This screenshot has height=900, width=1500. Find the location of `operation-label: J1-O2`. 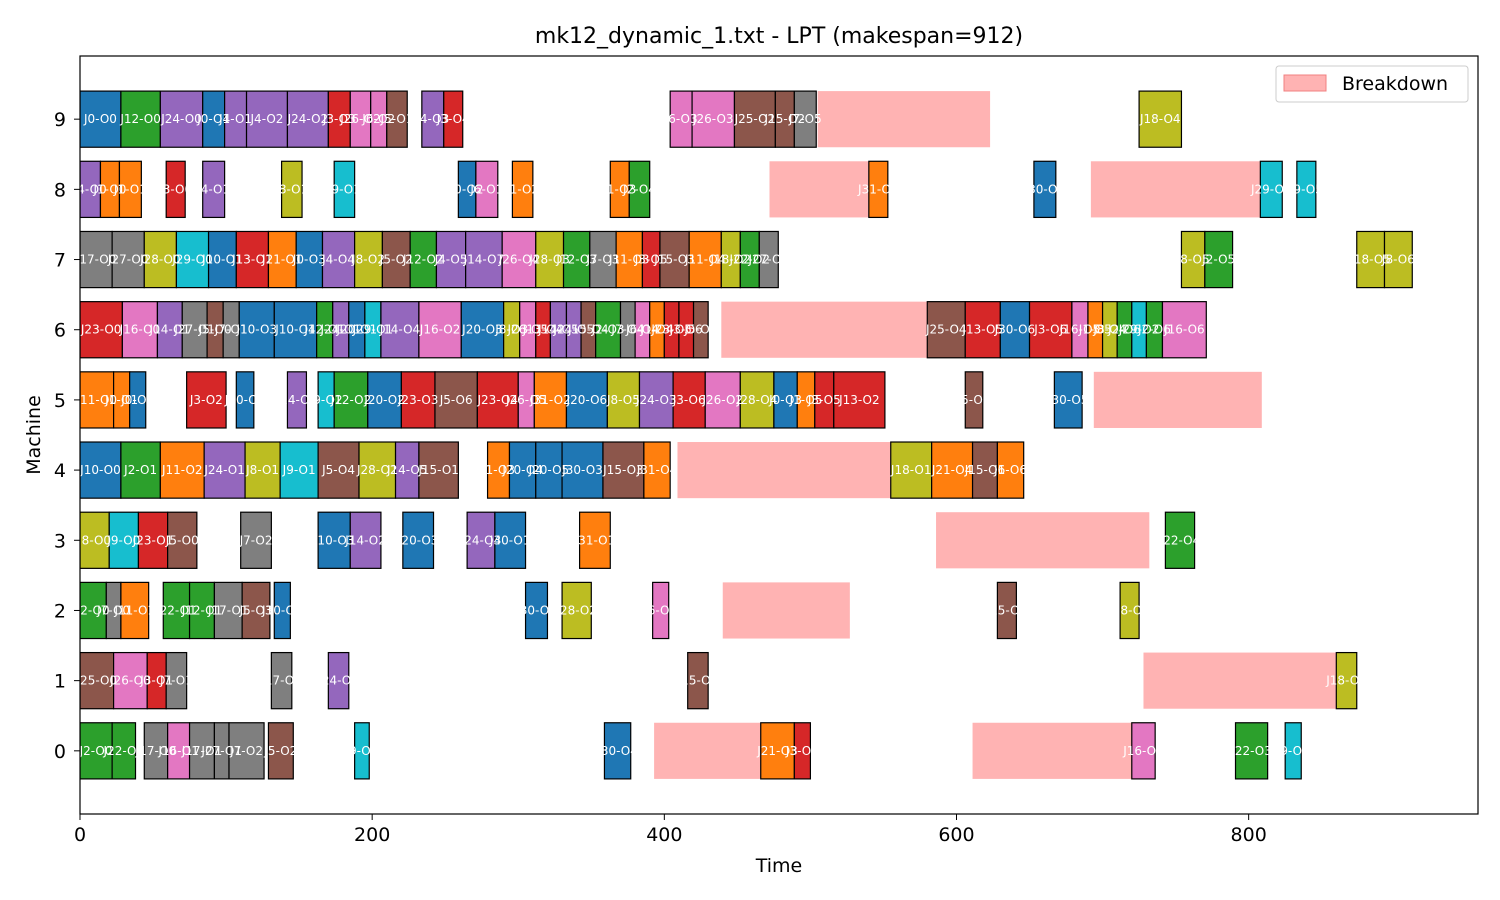

operation-label: J1-O2 is located at coordinates (522, 189).